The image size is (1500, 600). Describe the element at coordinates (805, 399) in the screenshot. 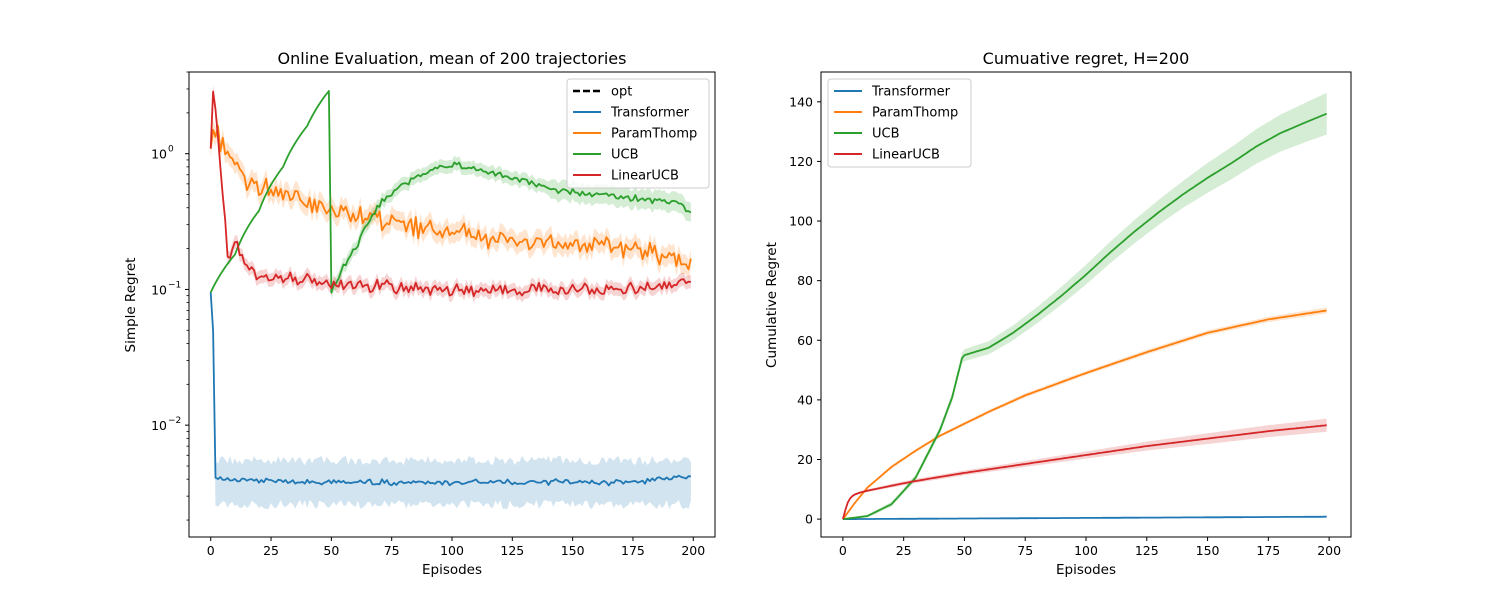

I see `y-tick-label: 40` at that location.